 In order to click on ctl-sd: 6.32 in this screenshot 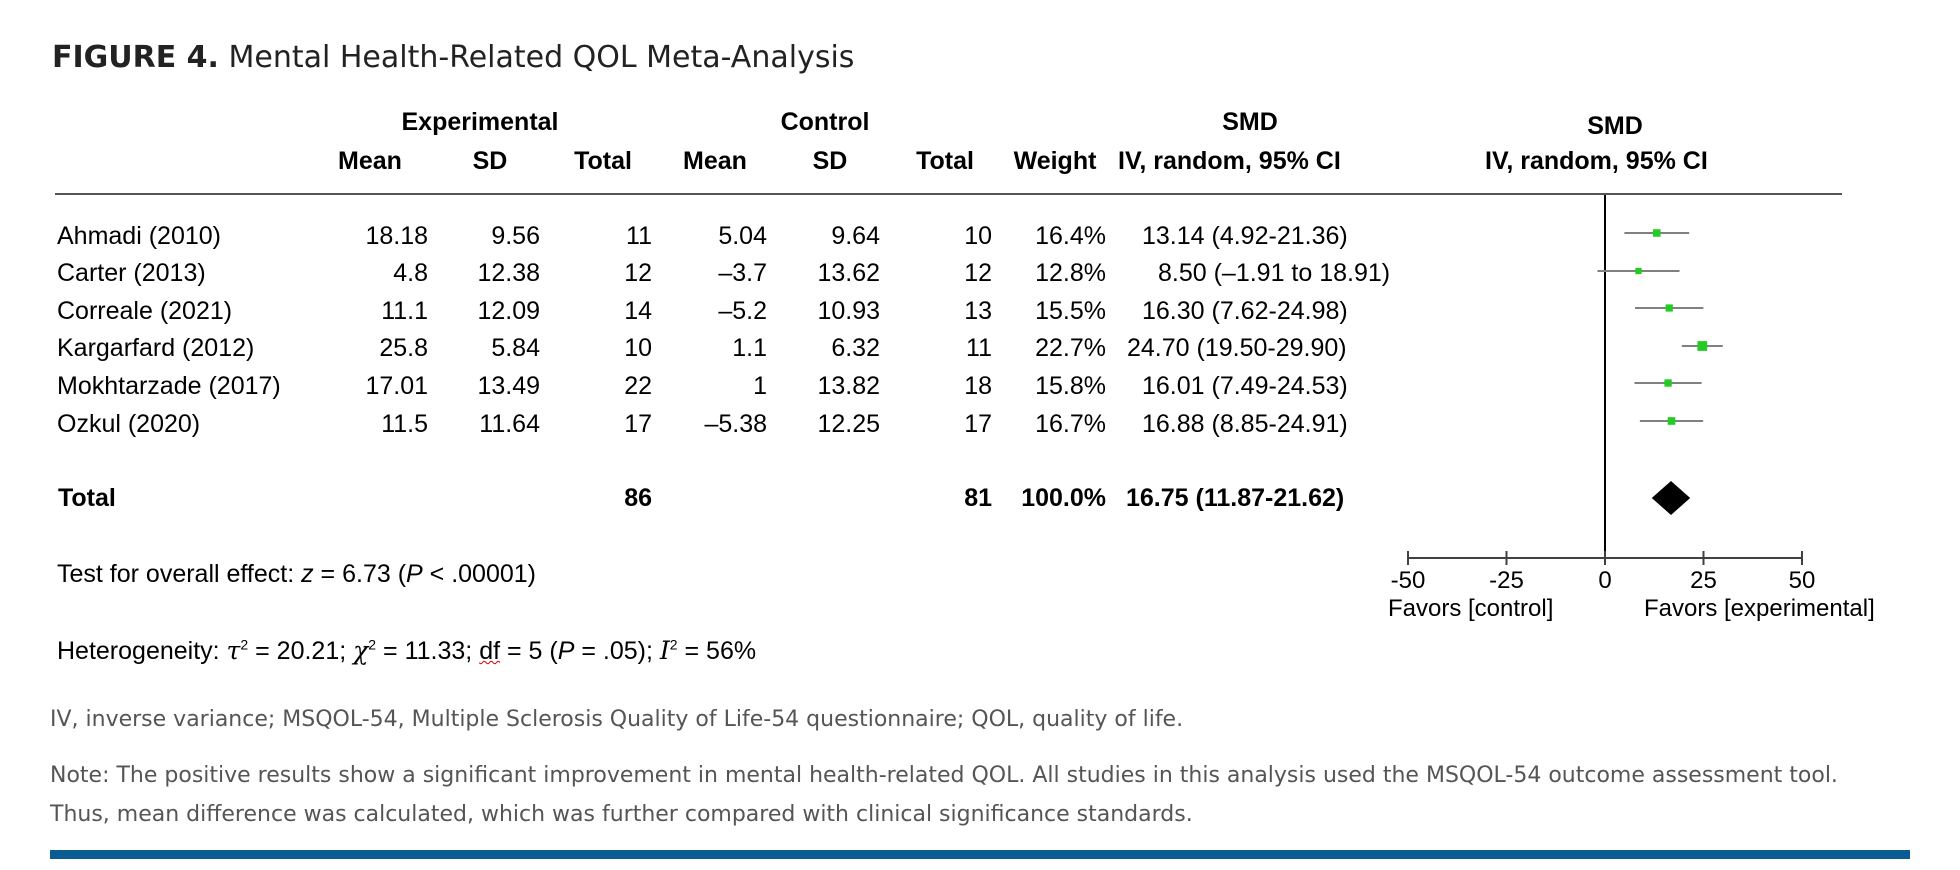, I will do `click(855, 348)`.